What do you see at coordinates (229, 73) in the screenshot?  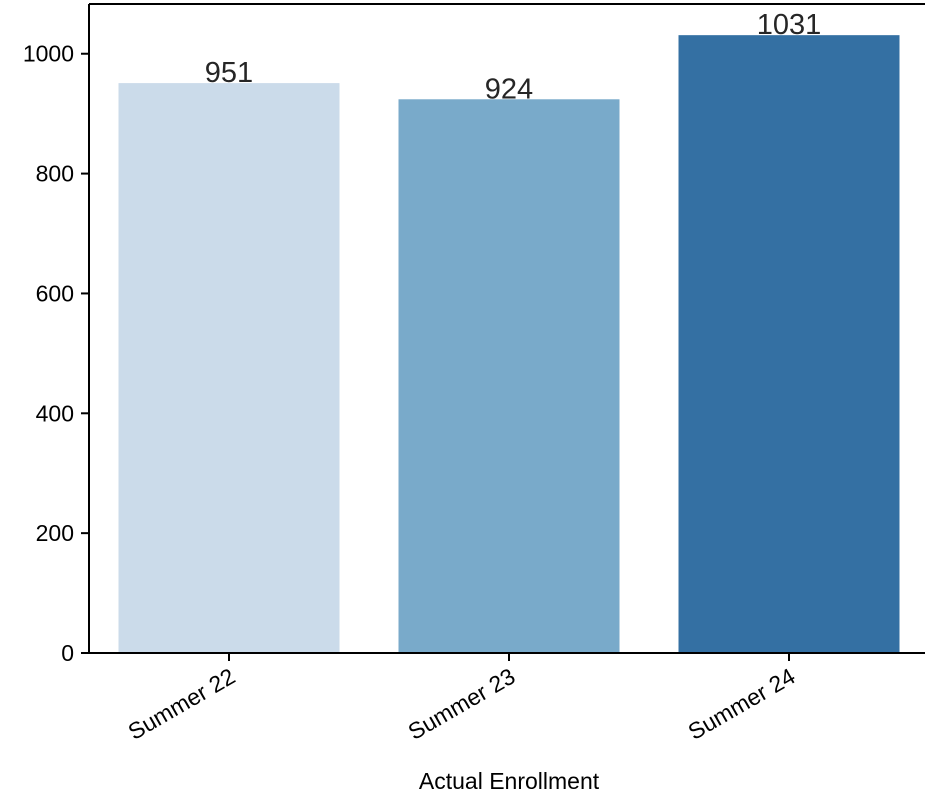 I see `bar-value-label: 951` at bounding box center [229, 73].